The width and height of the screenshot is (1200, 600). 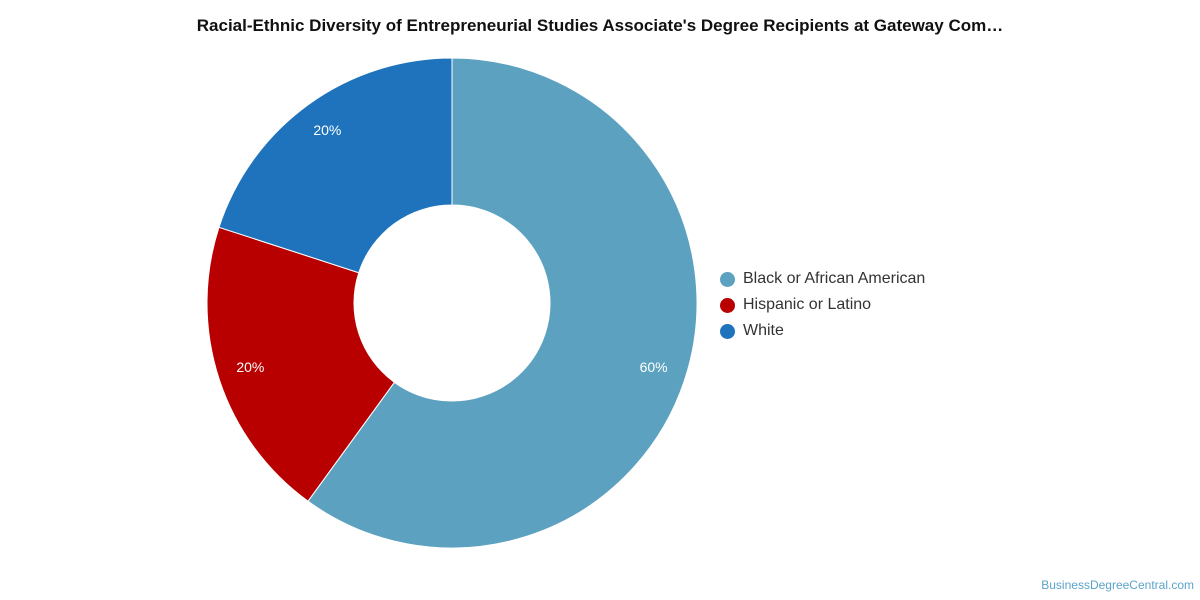 I want to click on legend-item-hispanic-or-latino: Hispanic or Latino, so click(x=822, y=305).